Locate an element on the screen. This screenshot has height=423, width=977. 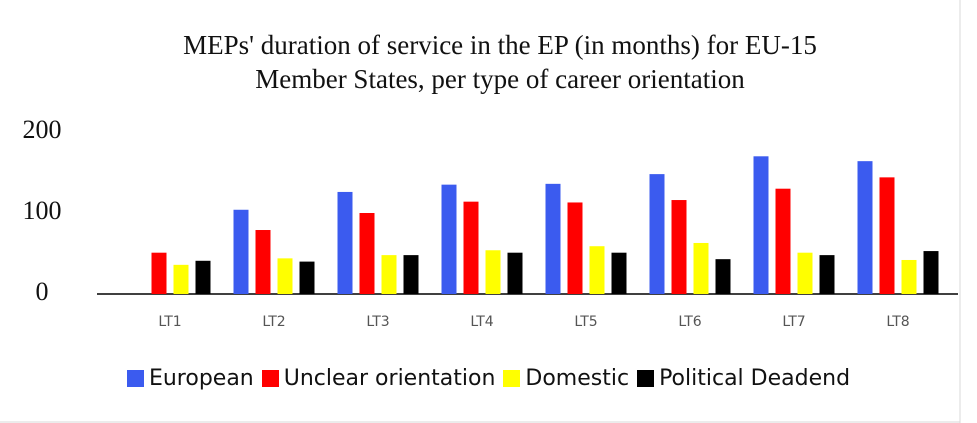
x-tick-label: LT3 is located at coordinates (377, 322).